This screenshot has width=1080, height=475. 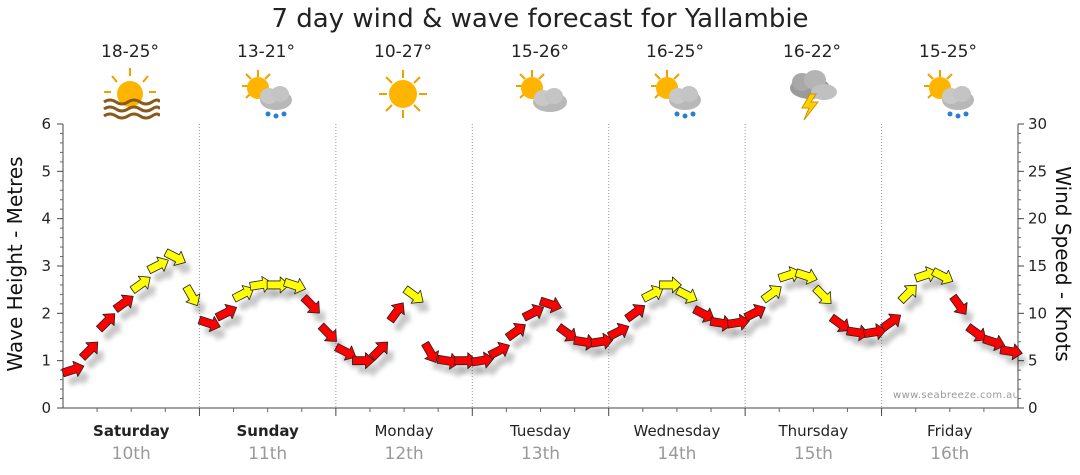 What do you see at coordinates (403, 431) in the screenshot?
I see `day-name-label: Monday` at bounding box center [403, 431].